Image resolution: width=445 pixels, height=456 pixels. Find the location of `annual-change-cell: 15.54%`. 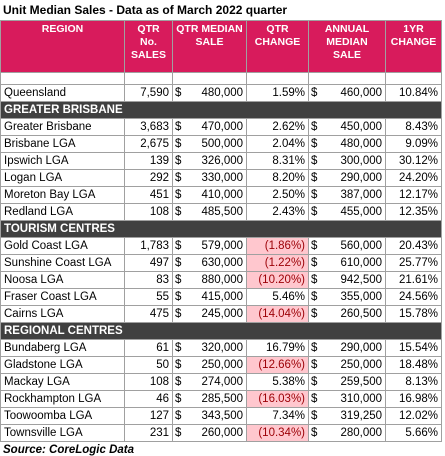

annual-change-cell: 15.54% is located at coordinates (414, 348).